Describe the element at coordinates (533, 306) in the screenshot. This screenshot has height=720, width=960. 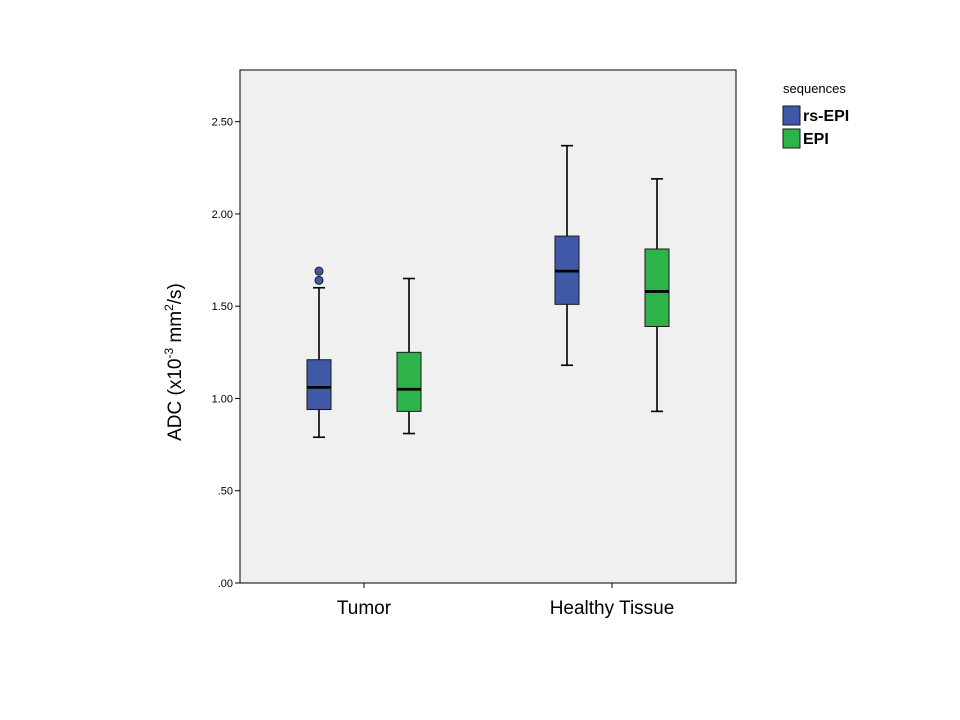
I see `series-epi` at that location.